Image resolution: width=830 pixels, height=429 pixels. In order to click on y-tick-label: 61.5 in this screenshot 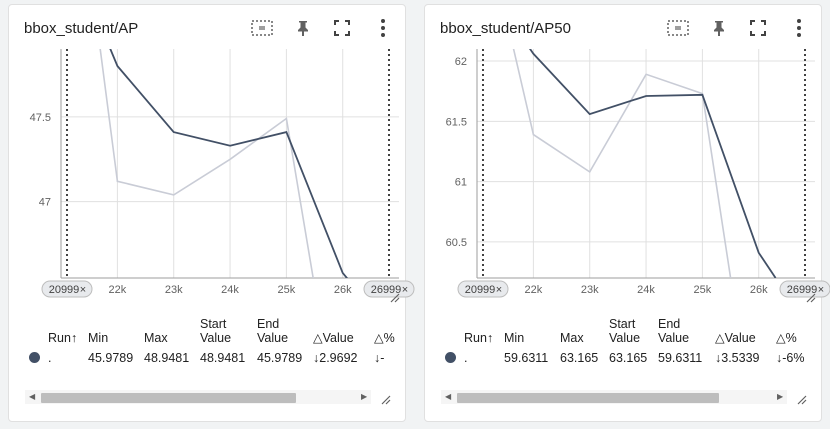, I will do `click(456, 122)`.